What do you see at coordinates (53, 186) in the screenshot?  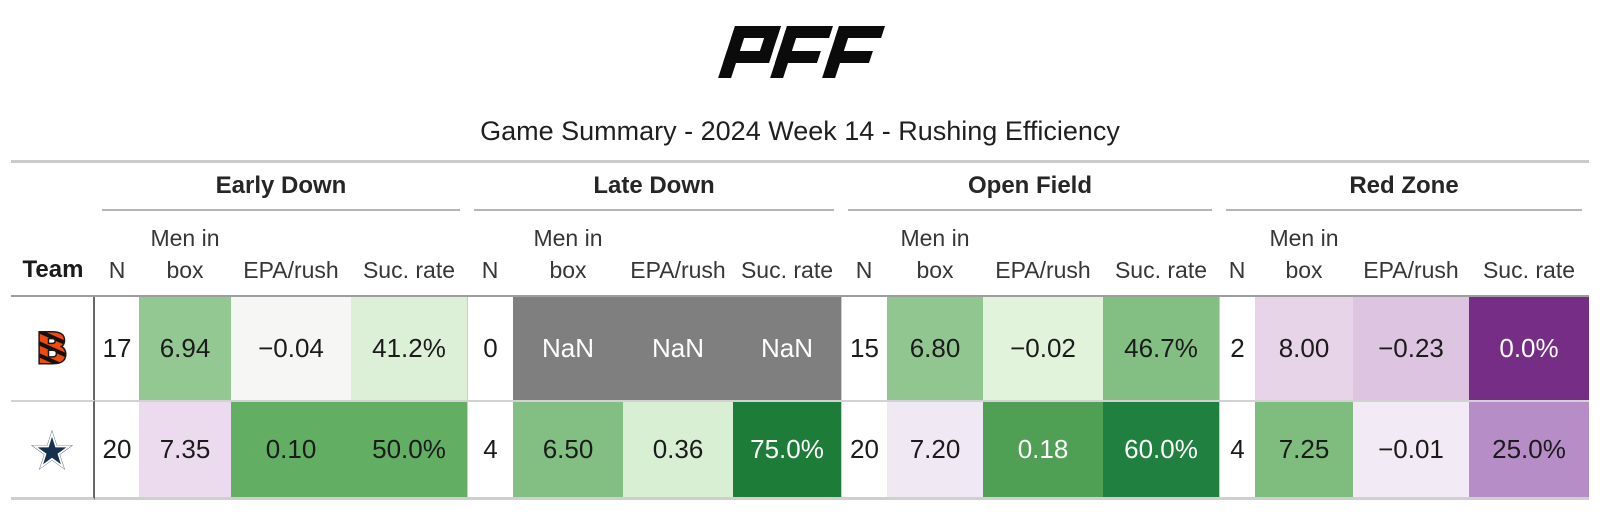 I see `group-header-spacer` at bounding box center [53, 186].